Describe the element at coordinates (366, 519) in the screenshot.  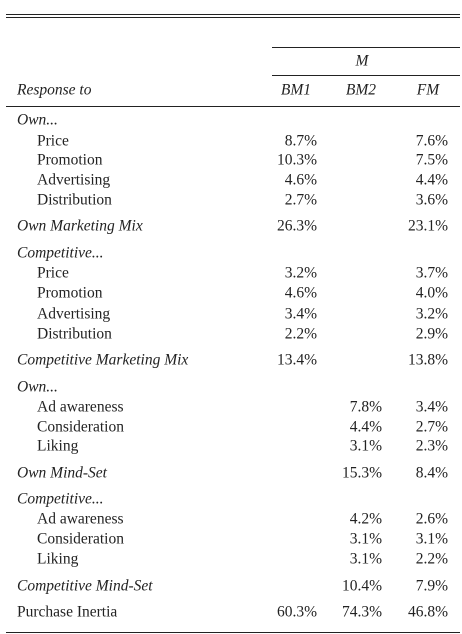
I see `cell: 4.2%` at that location.